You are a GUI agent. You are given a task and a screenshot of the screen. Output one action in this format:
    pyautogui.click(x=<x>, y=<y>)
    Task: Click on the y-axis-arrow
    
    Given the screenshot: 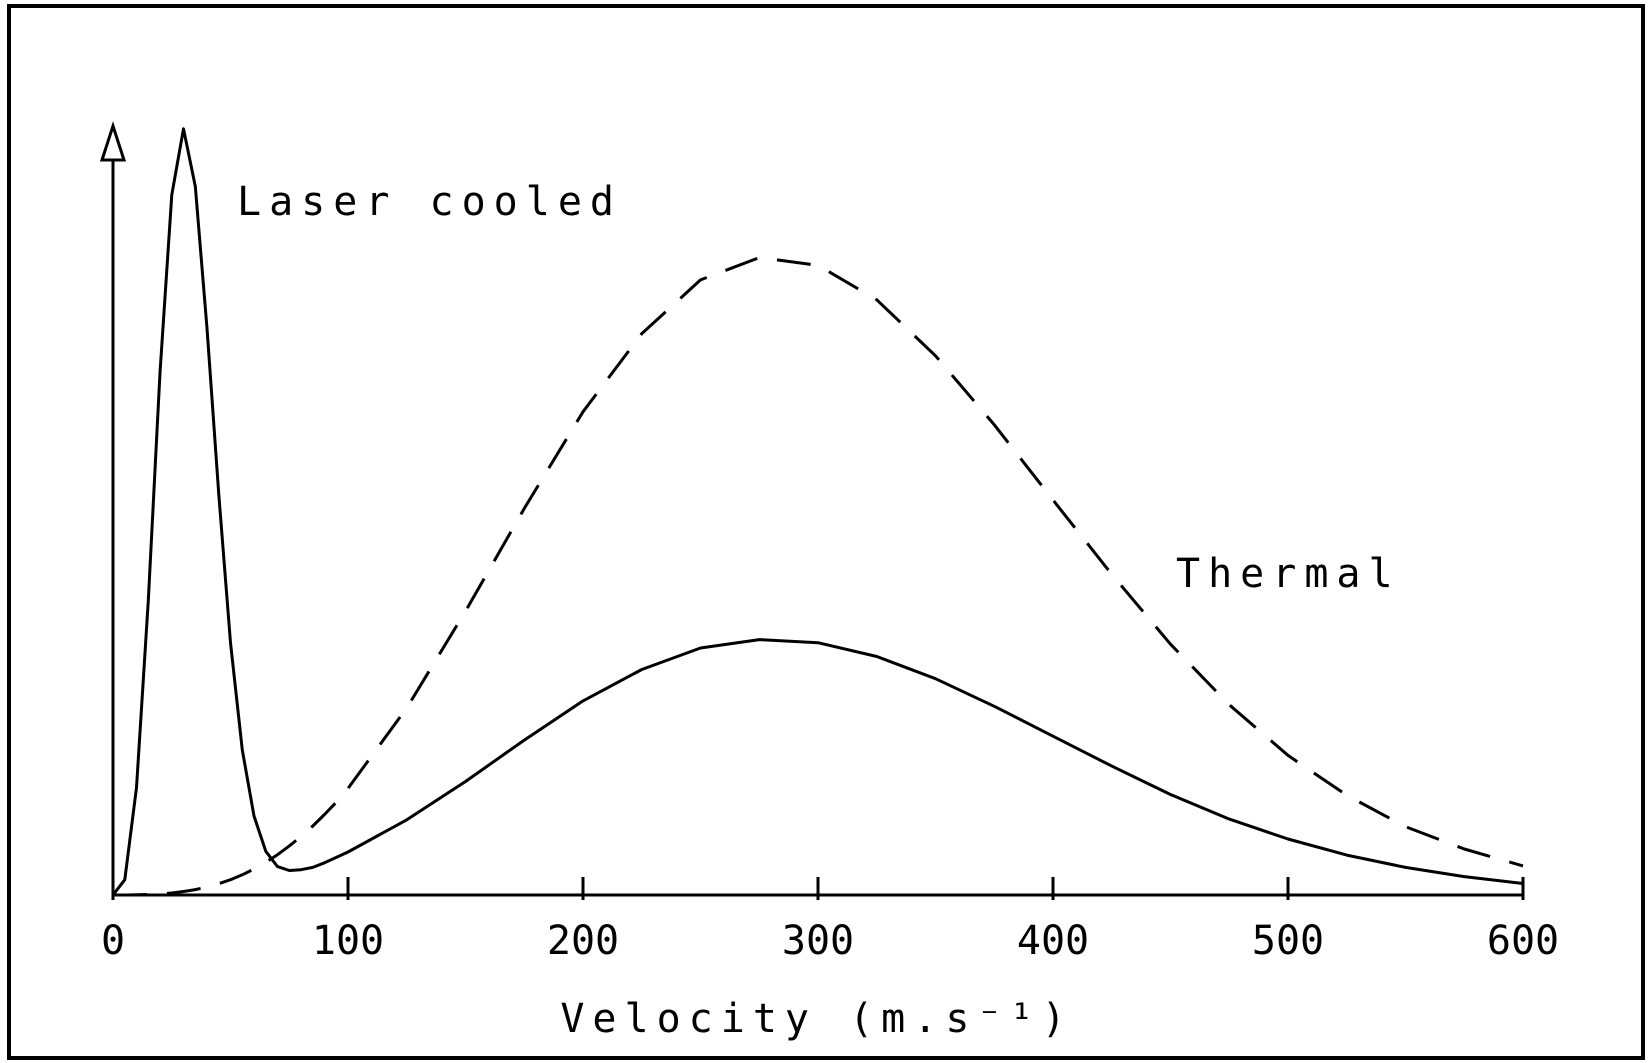 What is the action you would take?
    pyautogui.click(x=113, y=141)
    